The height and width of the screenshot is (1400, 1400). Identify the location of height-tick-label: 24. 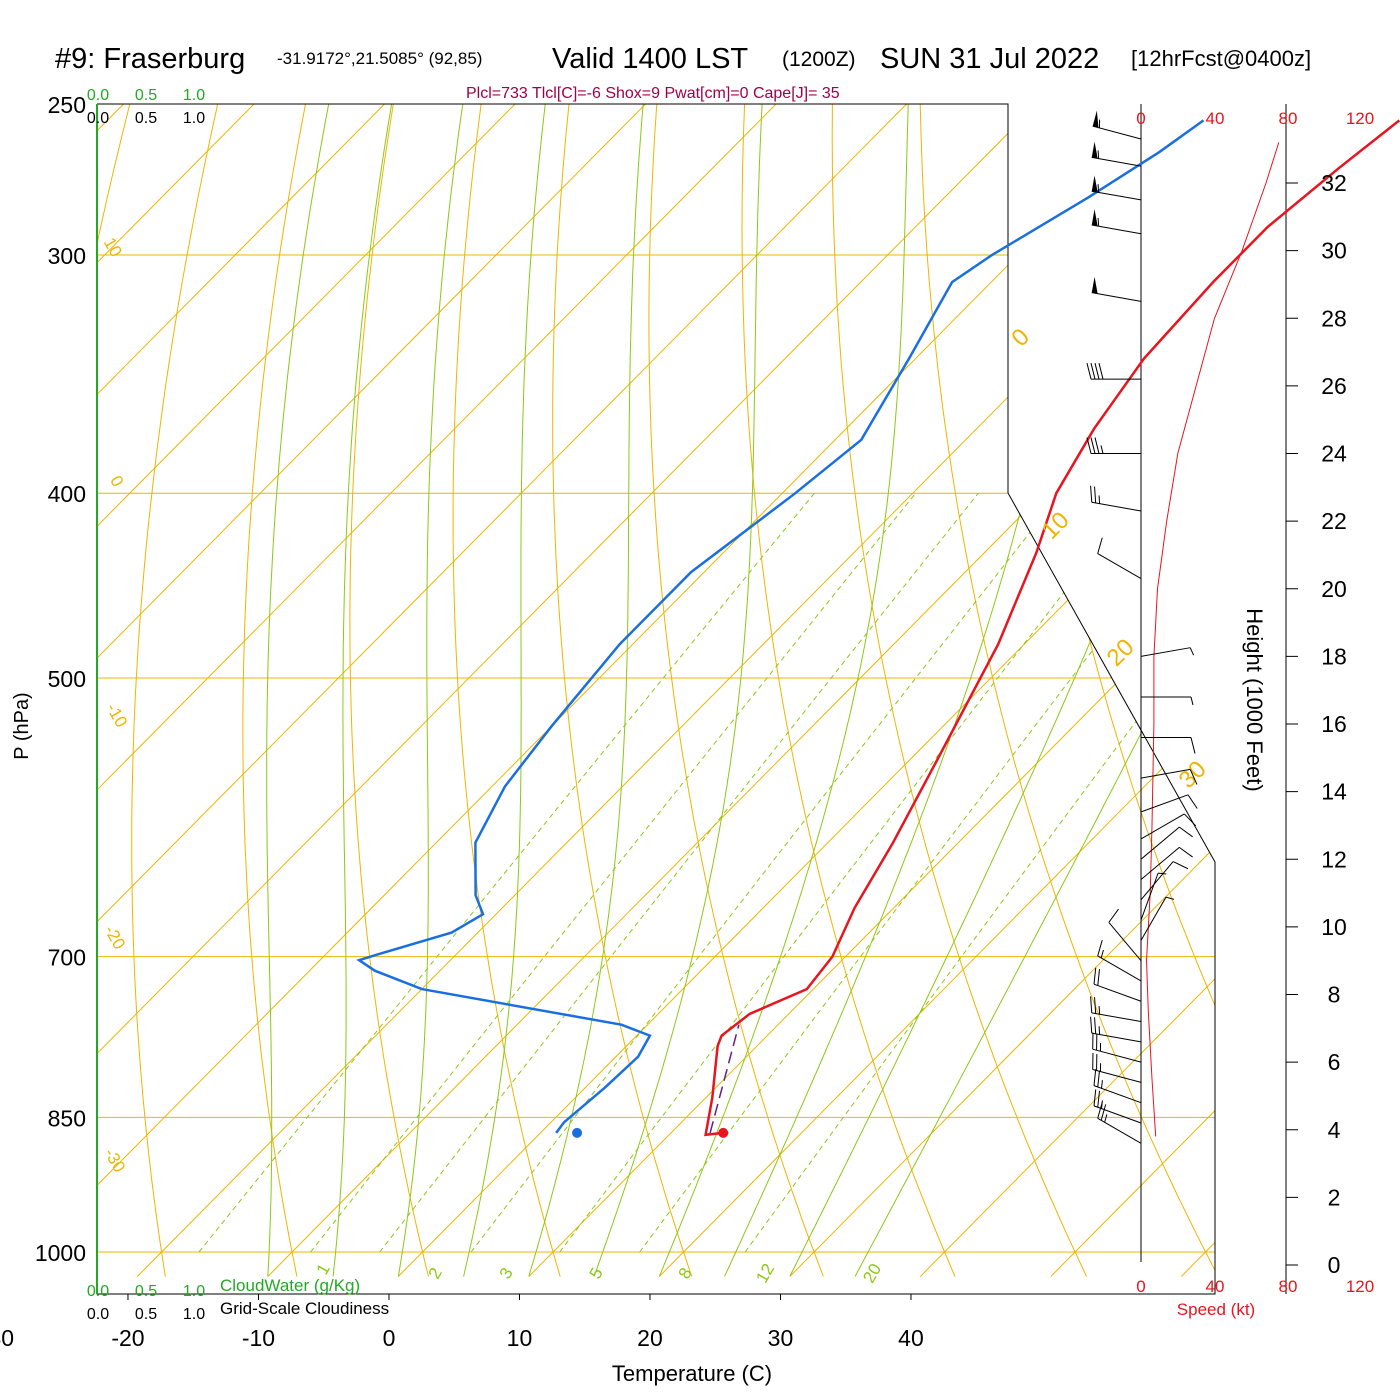
(1334, 454).